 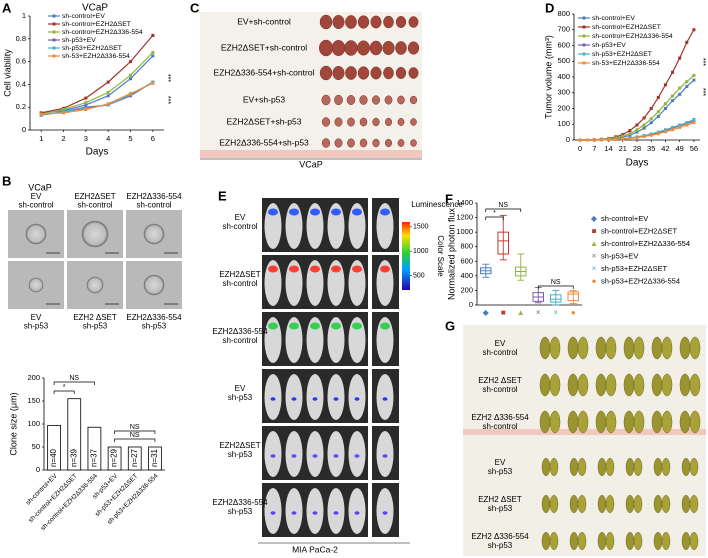 What do you see at coordinates (486, 312) in the screenshot?
I see `category-marker: ◆` at bounding box center [486, 312].